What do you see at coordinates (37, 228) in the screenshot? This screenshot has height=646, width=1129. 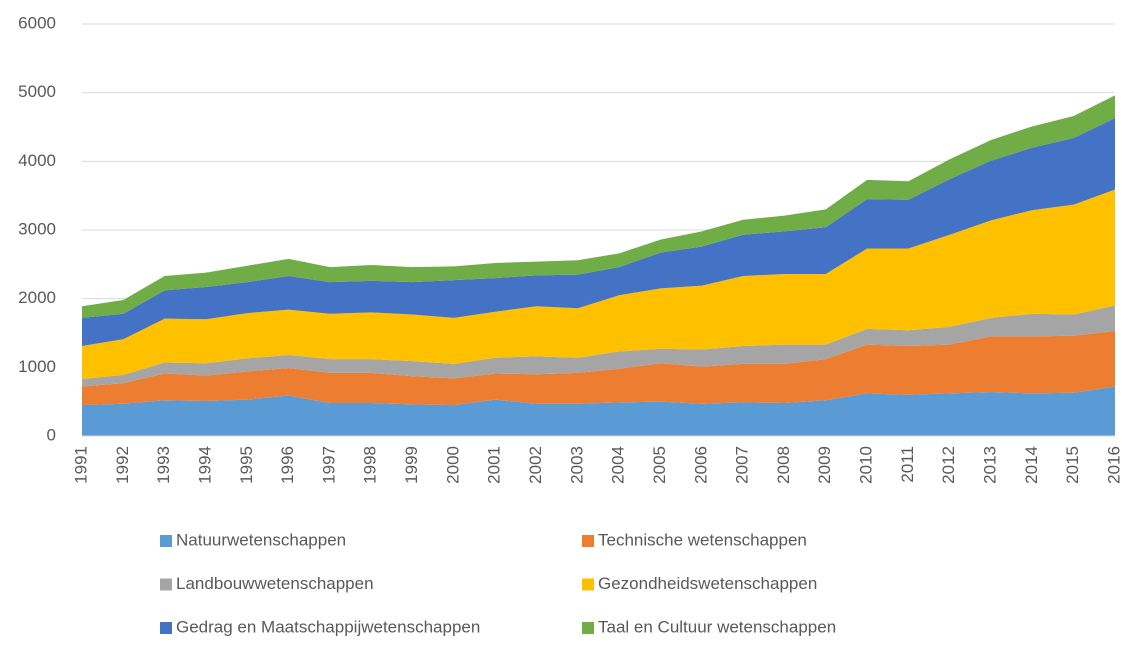 I see `y-tick-label: 3000` at bounding box center [37, 228].